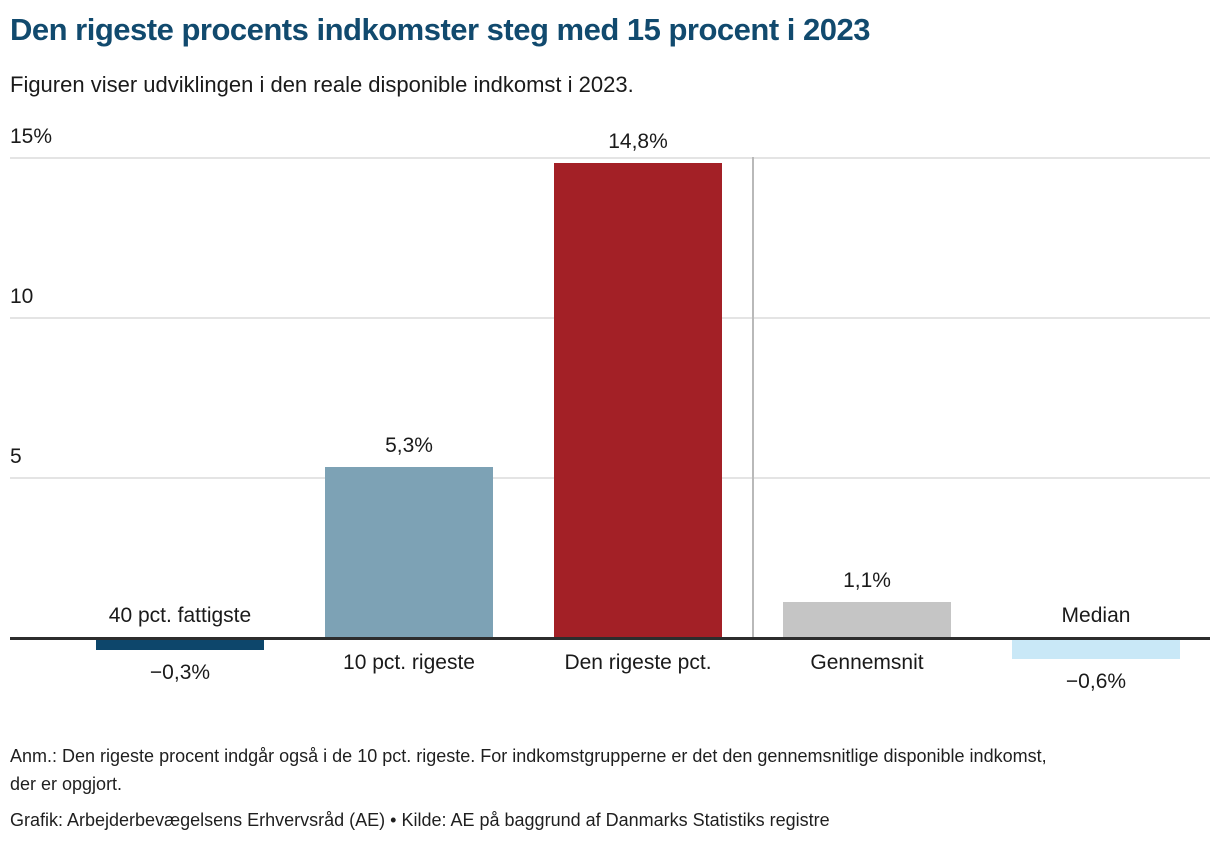  What do you see at coordinates (867, 580) in the screenshot?
I see `bar-value-label: 1,1%` at bounding box center [867, 580].